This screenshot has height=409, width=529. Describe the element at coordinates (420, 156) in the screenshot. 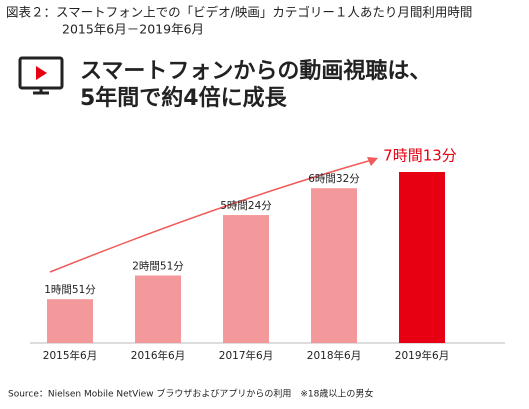

I see `value-label: 7時間13分` at that location.